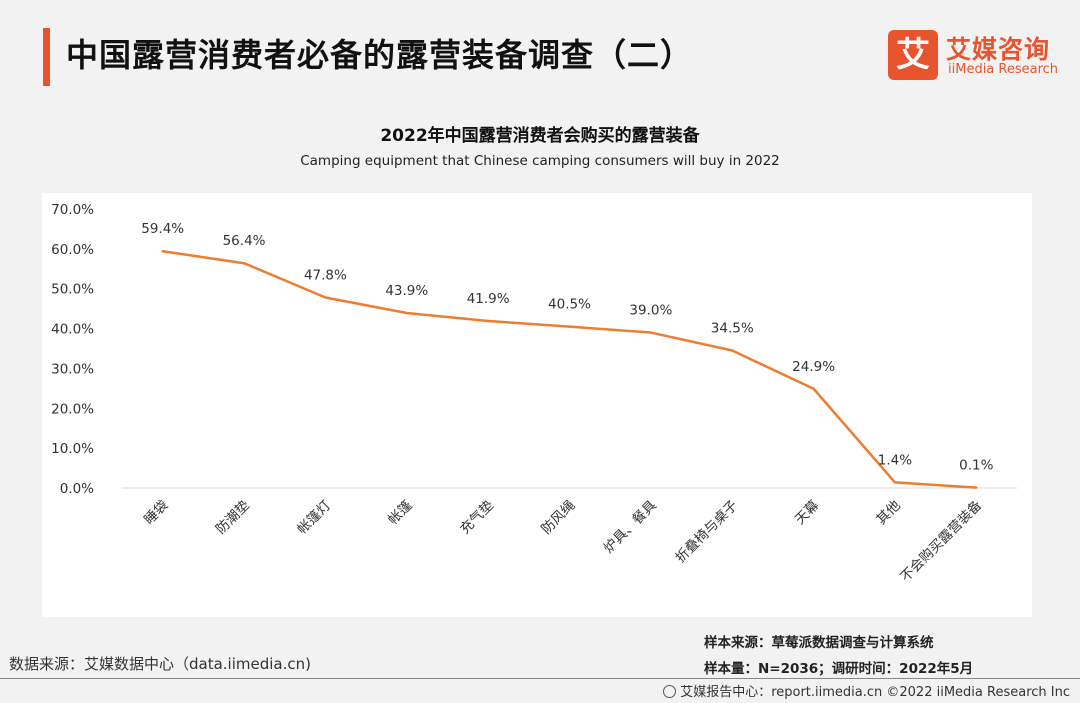  Describe the element at coordinates (406, 291) in the screenshot. I see `data-label: 43.9%` at that location.